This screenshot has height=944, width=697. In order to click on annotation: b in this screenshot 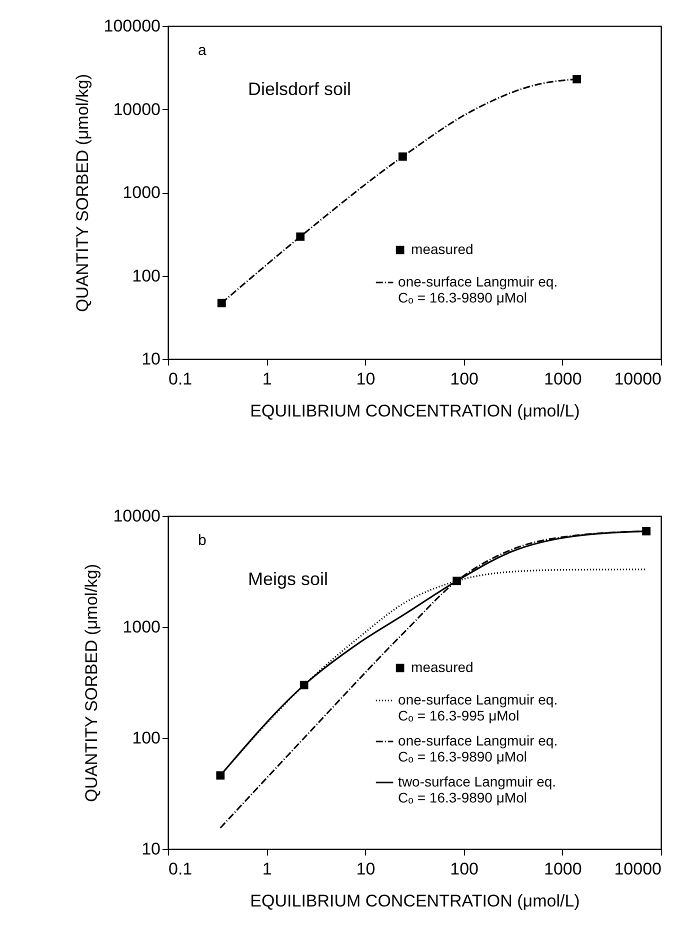, I will do `click(202, 540)`.